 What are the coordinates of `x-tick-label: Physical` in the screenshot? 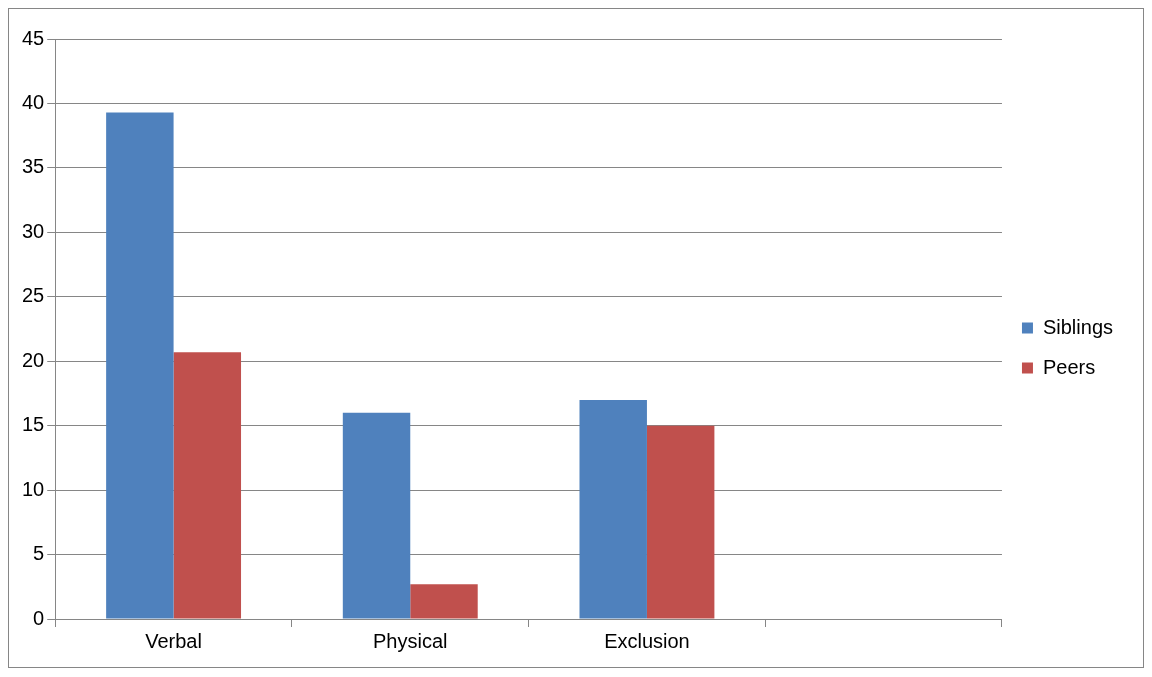 It's located at (410, 640).